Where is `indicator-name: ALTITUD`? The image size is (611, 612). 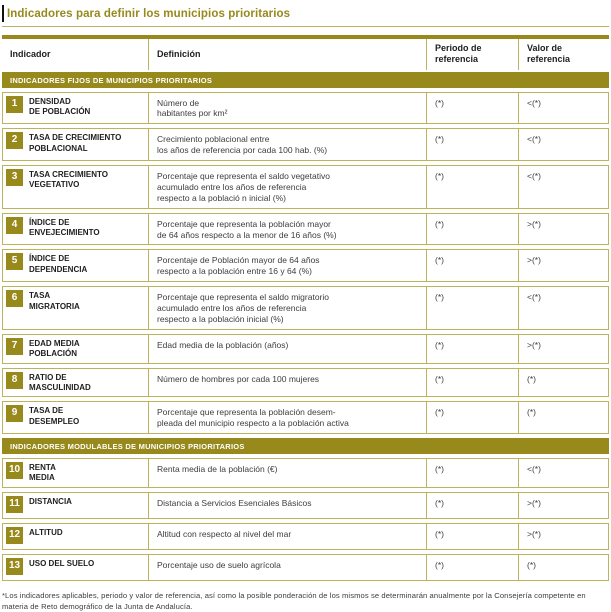 indicator-name: ALTITUD is located at coordinates (46, 532).